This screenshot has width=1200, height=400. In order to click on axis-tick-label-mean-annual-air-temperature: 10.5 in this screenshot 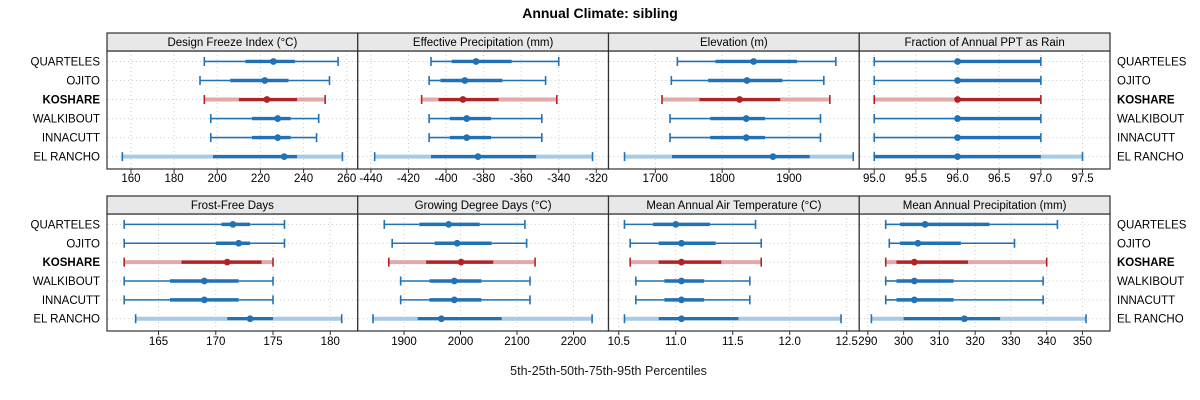, I will do `click(619, 342)`.